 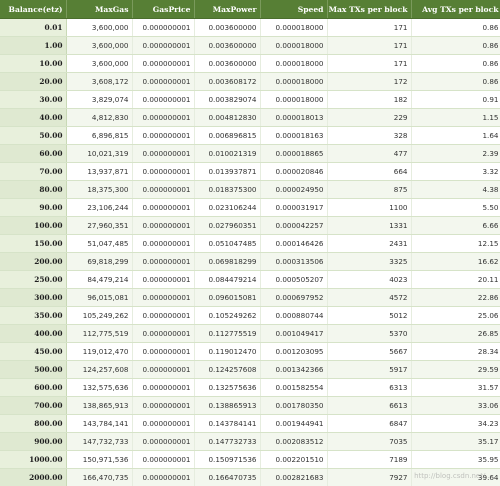 What do you see at coordinates (33, 45) in the screenshot?
I see `balance-cell: 1.00` at bounding box center [33, 45].